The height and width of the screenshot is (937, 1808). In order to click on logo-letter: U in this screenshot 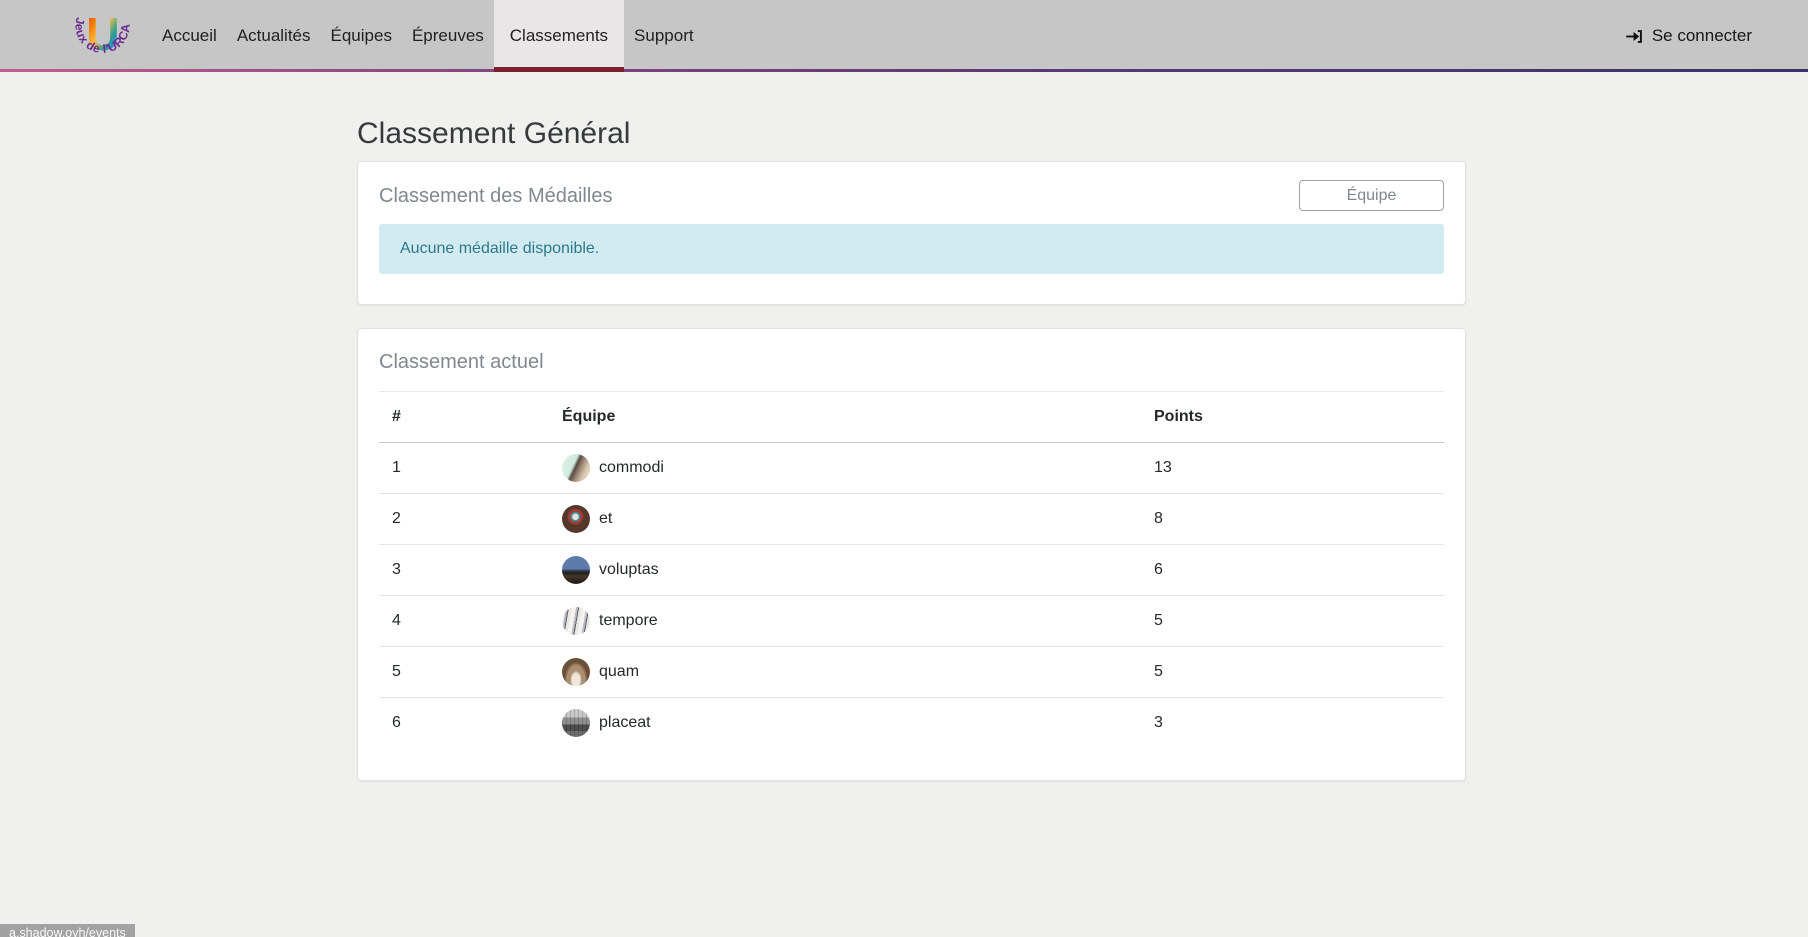, I will do `click(102, 34)`.